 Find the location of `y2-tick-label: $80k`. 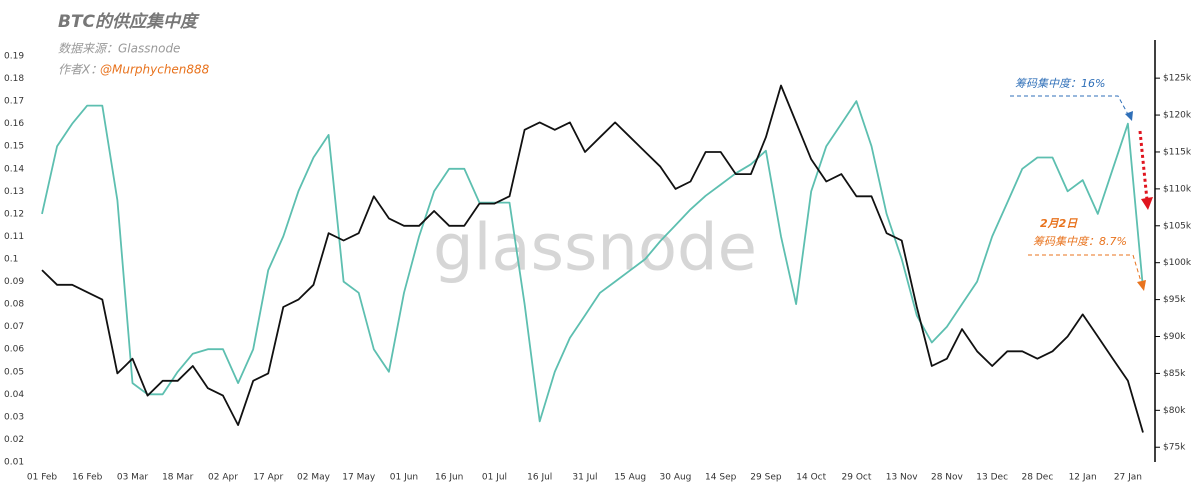

y2-tick-label: $80k is located at coordinates (1174, 411).